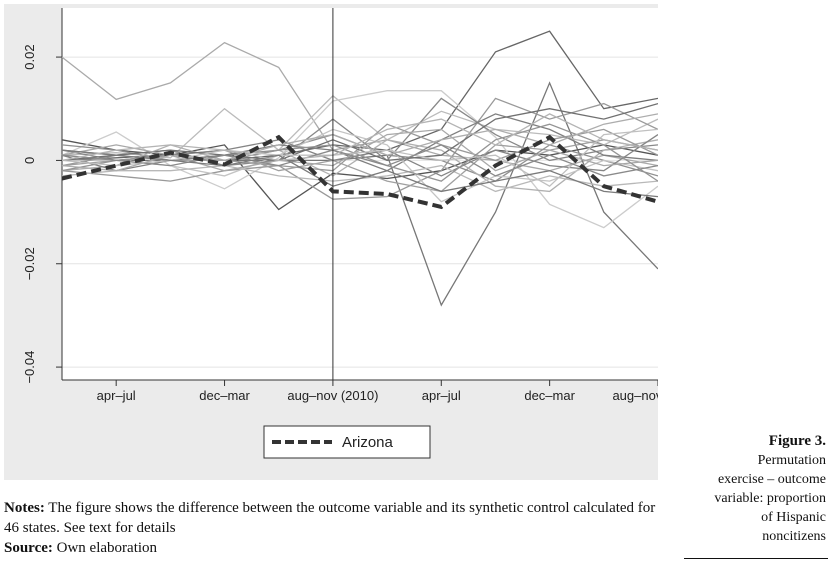 The image size is (832, 564). I want to click on legend-label-arizona: Arizona, so click(368, 442).